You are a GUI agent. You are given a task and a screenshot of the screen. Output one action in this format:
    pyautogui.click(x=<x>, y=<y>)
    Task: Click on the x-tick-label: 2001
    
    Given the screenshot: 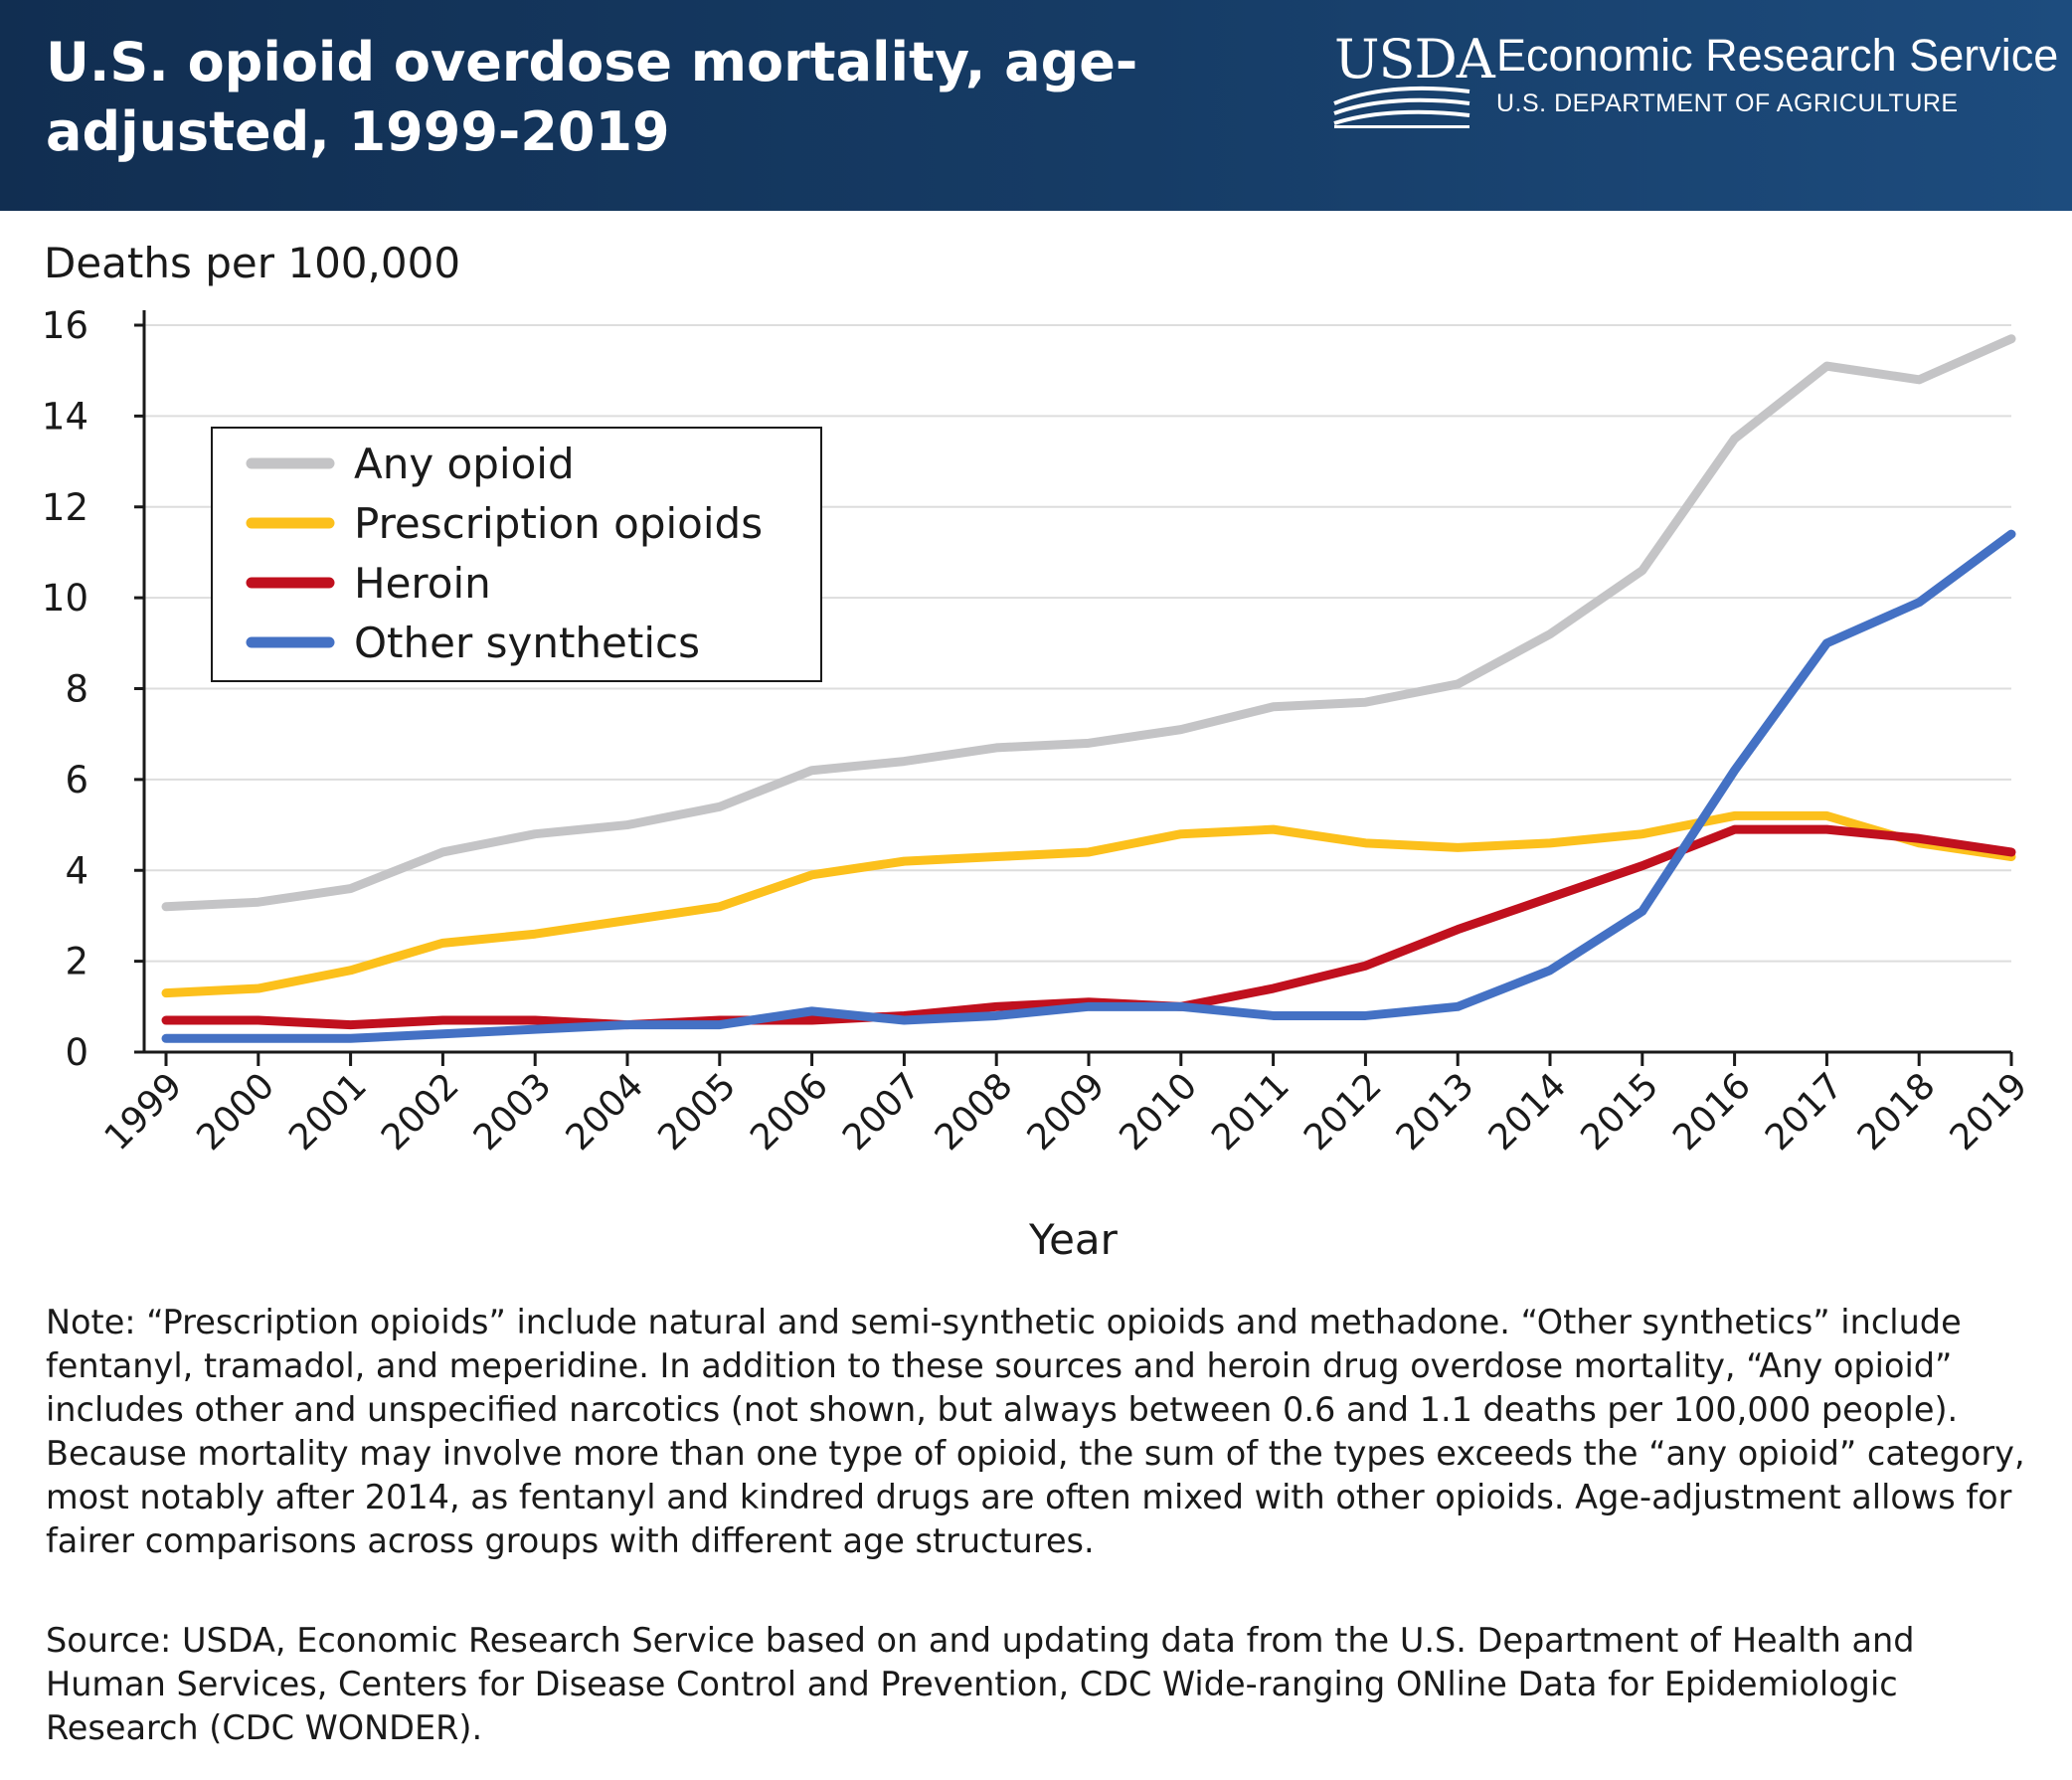 What is the action you would take?
    pyautogui.click(x=328, y=1111)
    